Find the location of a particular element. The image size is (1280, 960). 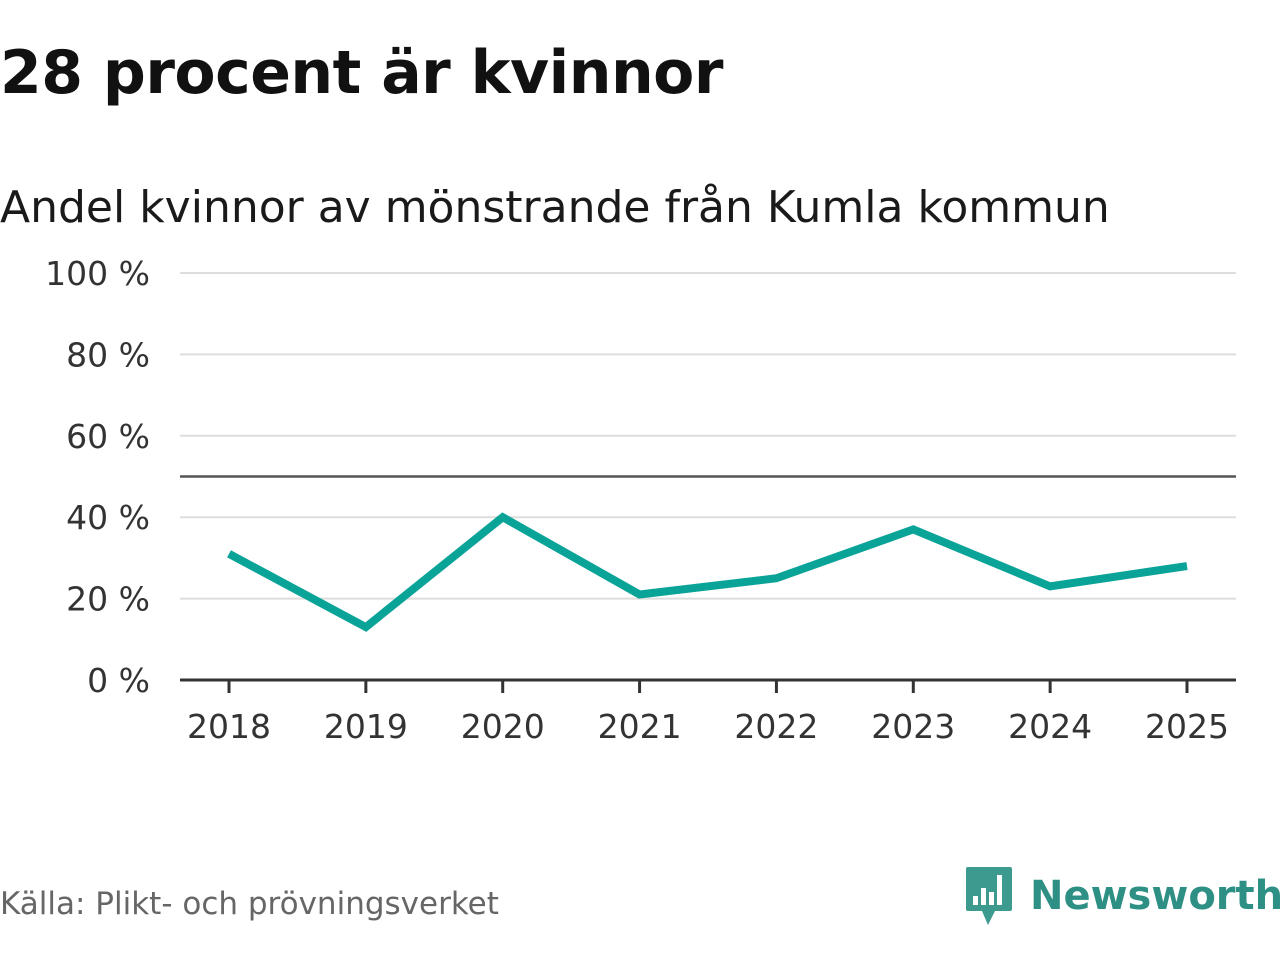

x-tick-label: 2020 is located at coordinates (503, 726).